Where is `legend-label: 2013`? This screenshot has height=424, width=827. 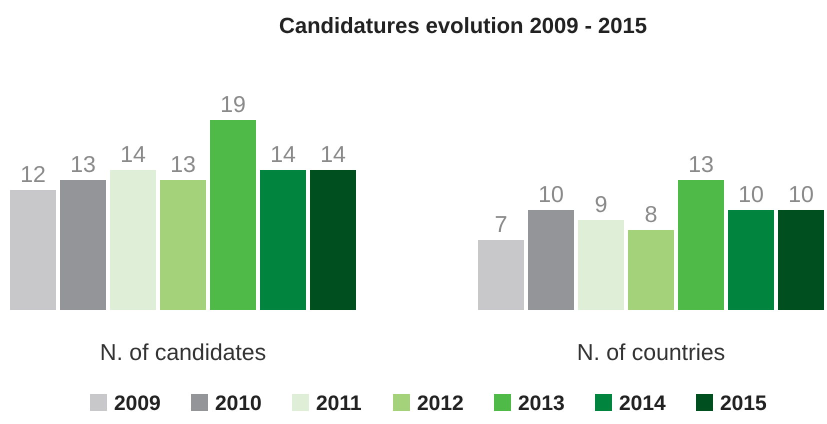 legend-label: 2013 is located at coordinates (541, 403).